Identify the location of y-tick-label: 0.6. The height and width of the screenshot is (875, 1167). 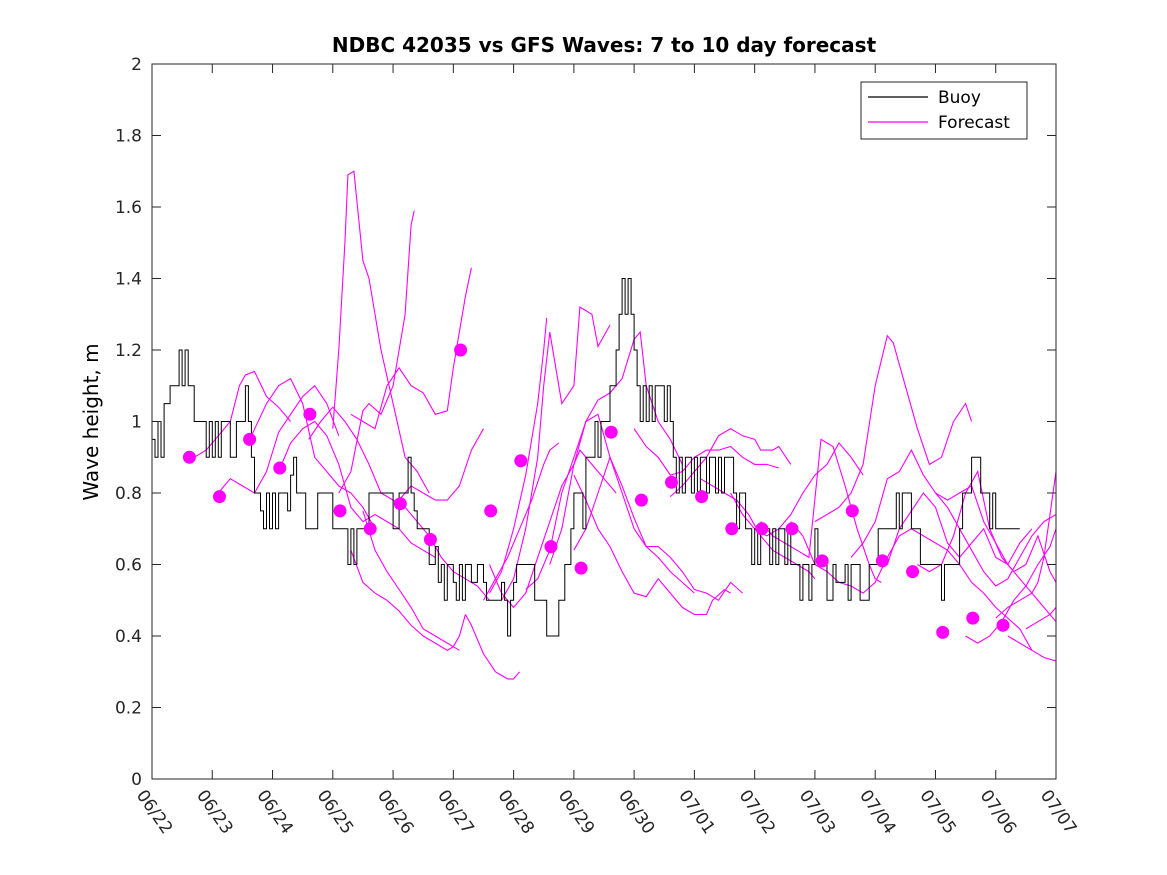
(128, 566).